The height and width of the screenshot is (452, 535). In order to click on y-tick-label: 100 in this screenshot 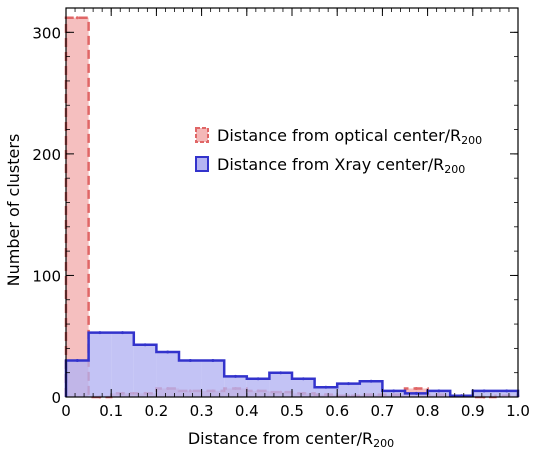, I will do `click(46, 276)`.